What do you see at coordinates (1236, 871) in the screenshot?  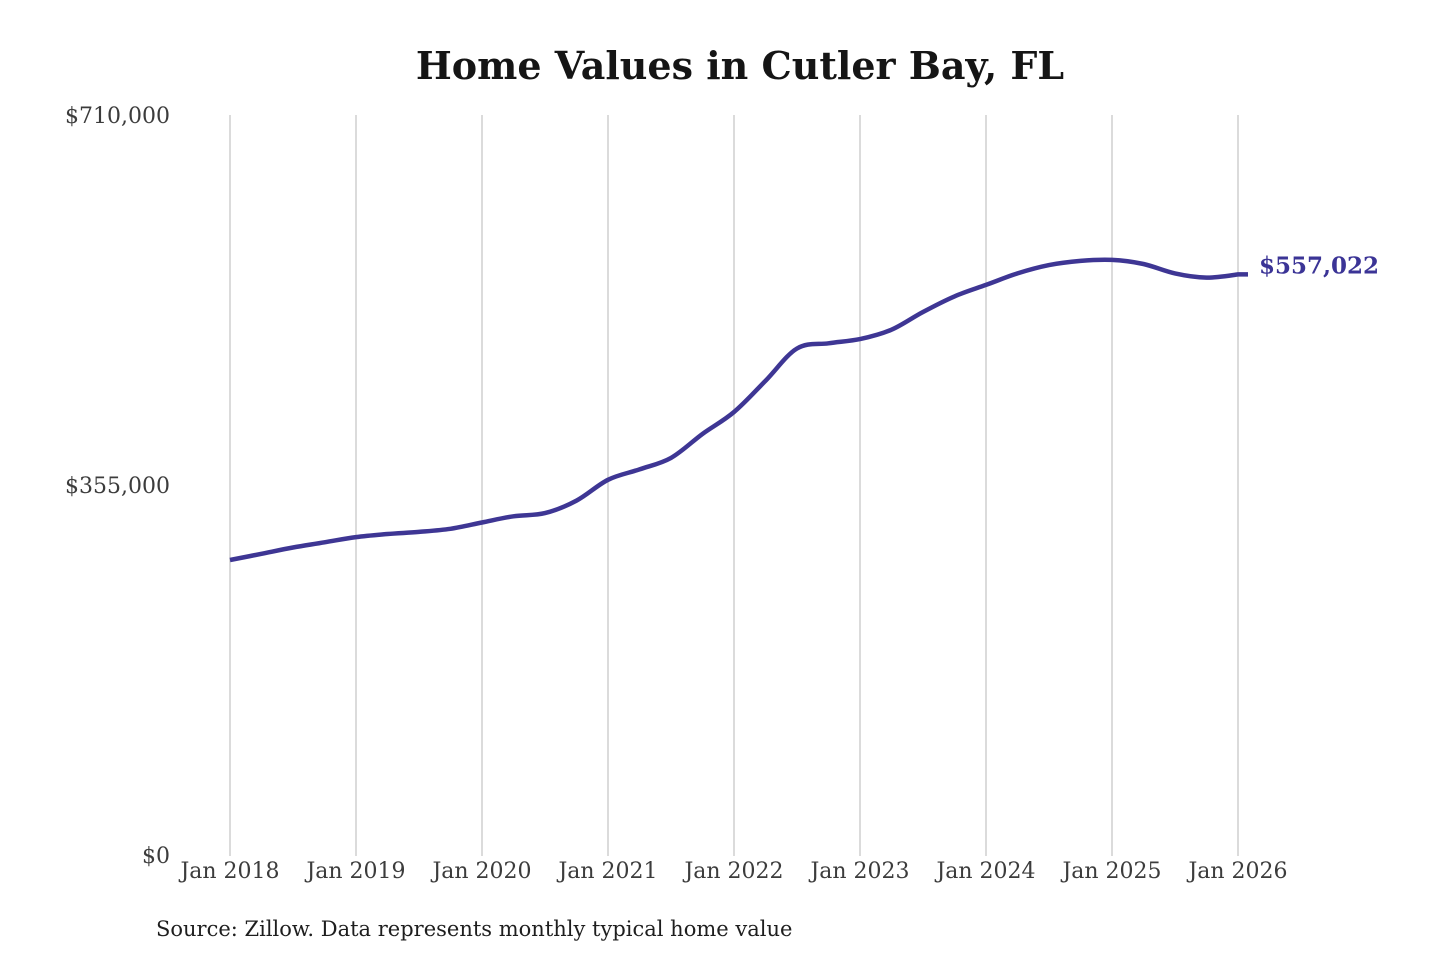 I see `x-tick-label: Jan 2026` at bounding box center [1236, 871].